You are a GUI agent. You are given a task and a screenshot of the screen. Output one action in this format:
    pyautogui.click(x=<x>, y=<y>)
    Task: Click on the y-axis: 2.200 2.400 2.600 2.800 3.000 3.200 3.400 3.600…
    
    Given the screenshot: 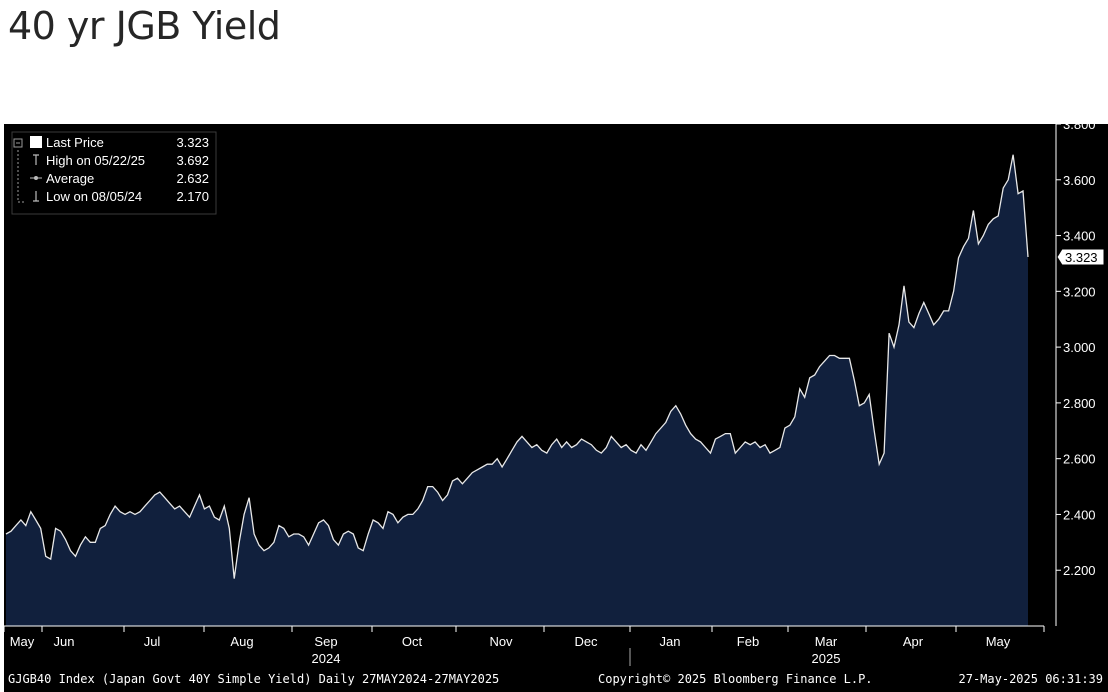 What is the action you would take?
    pyautogui.click(x=1080, y=375)
    